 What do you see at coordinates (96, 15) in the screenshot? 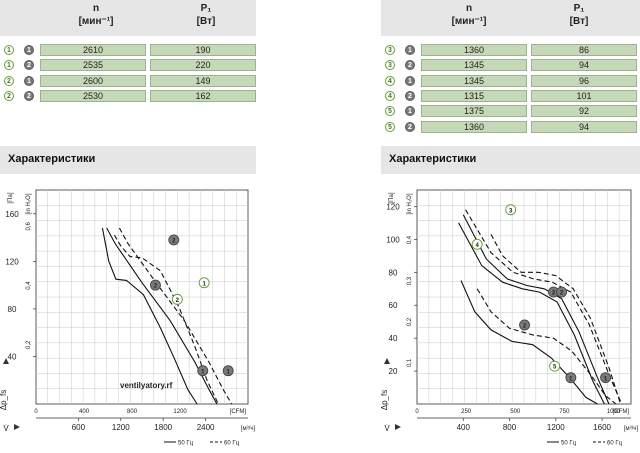
I see `table-left-col-n: n [мин⁻¹]` at bounding box center [96, 15].